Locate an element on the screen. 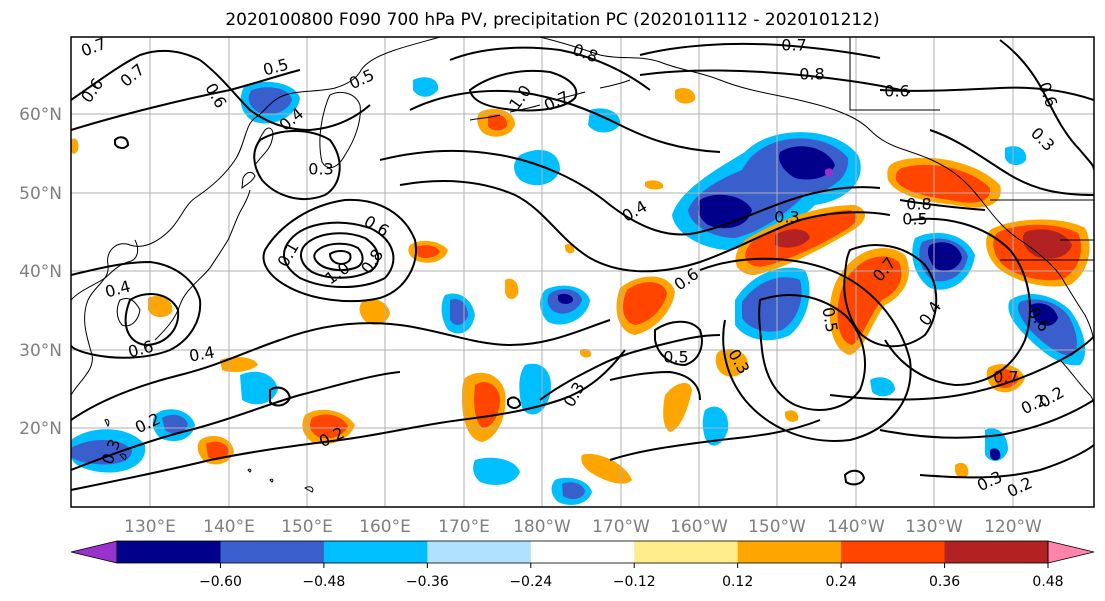 Image resolution: width=1105 pixels, height=601 pixels. lon-label: 140°E is located at coordinates (229, 527).